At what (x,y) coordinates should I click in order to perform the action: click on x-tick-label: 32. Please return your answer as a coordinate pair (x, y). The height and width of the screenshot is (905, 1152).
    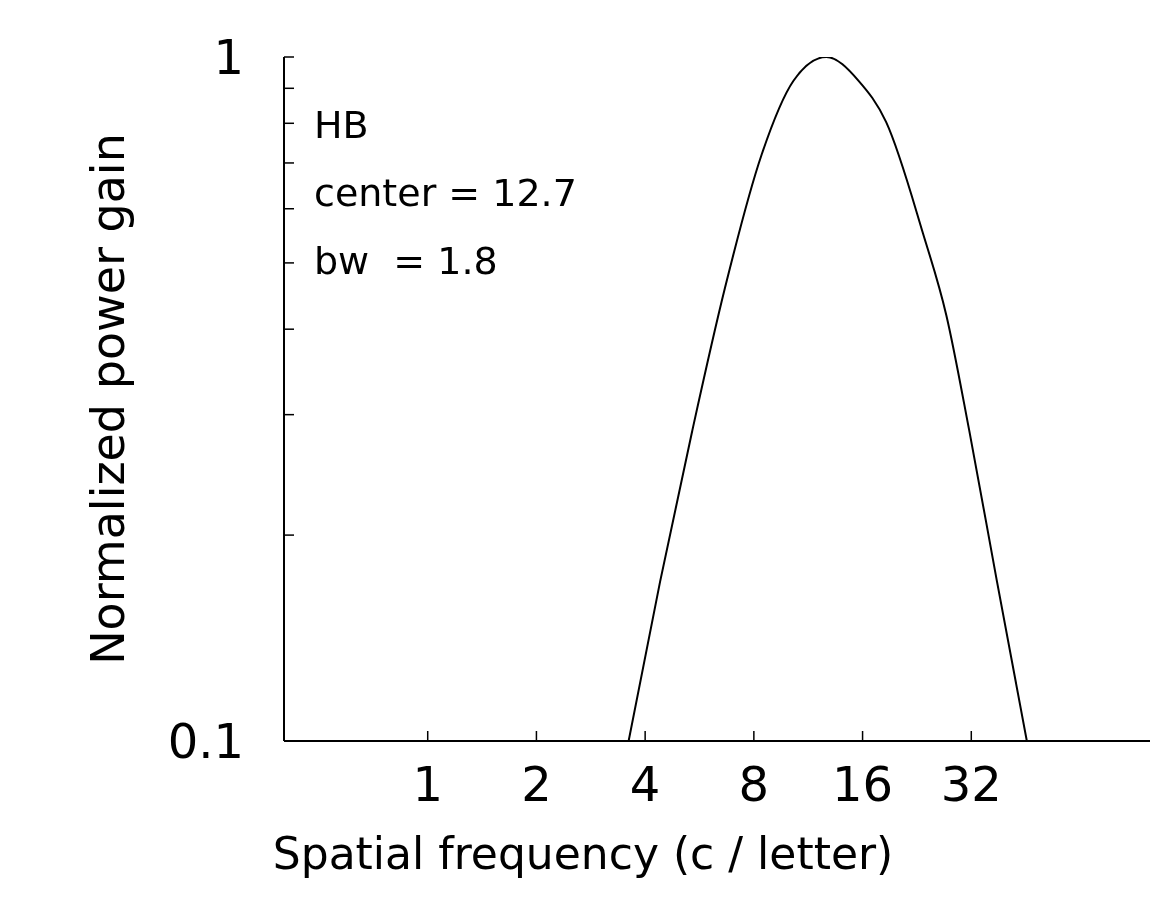
    Looking at the image, I should click on (971, 784).